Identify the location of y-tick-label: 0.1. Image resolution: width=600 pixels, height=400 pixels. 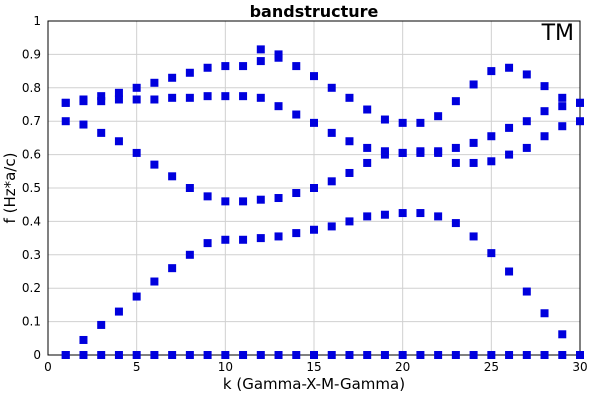
(31, 322).